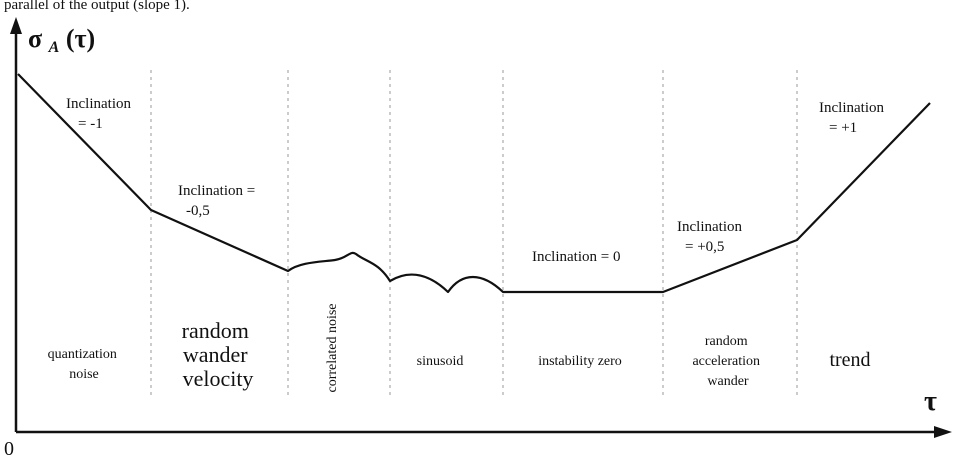 Image resolution: width=954 pixels, height=456 pixels. Describe the element at coordinates (54, 47) in the screenshot. I see `y-axis-subscript: A` at that location.